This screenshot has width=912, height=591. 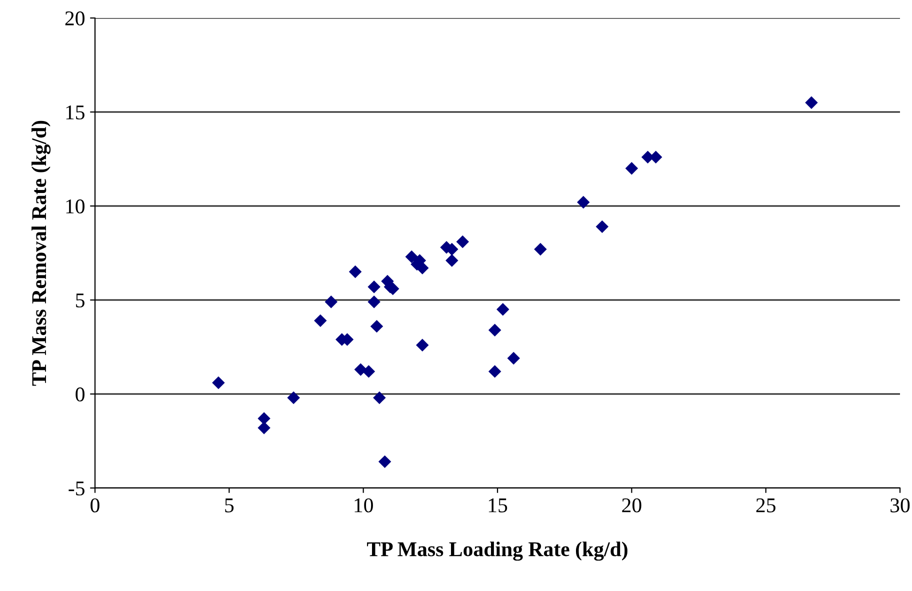 I want to click on x-tick-label: 5, so click(x=229, y=505).